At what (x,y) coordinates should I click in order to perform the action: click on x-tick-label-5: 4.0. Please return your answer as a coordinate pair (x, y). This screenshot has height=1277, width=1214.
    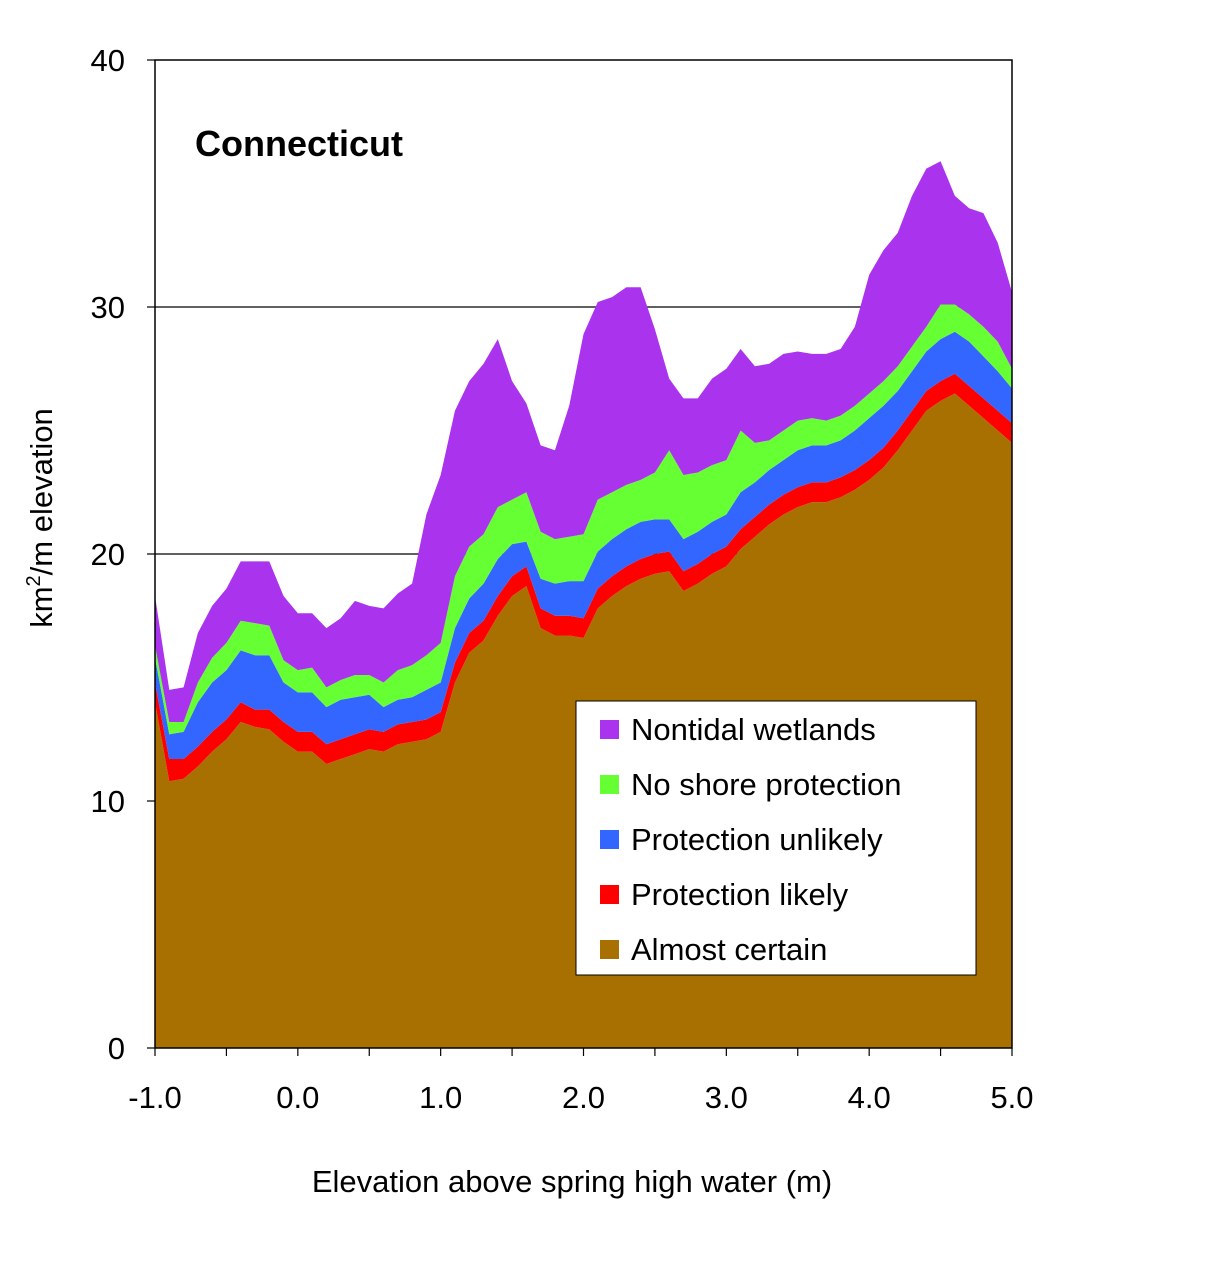
    Looking at the image, I should click on (869, 1097).